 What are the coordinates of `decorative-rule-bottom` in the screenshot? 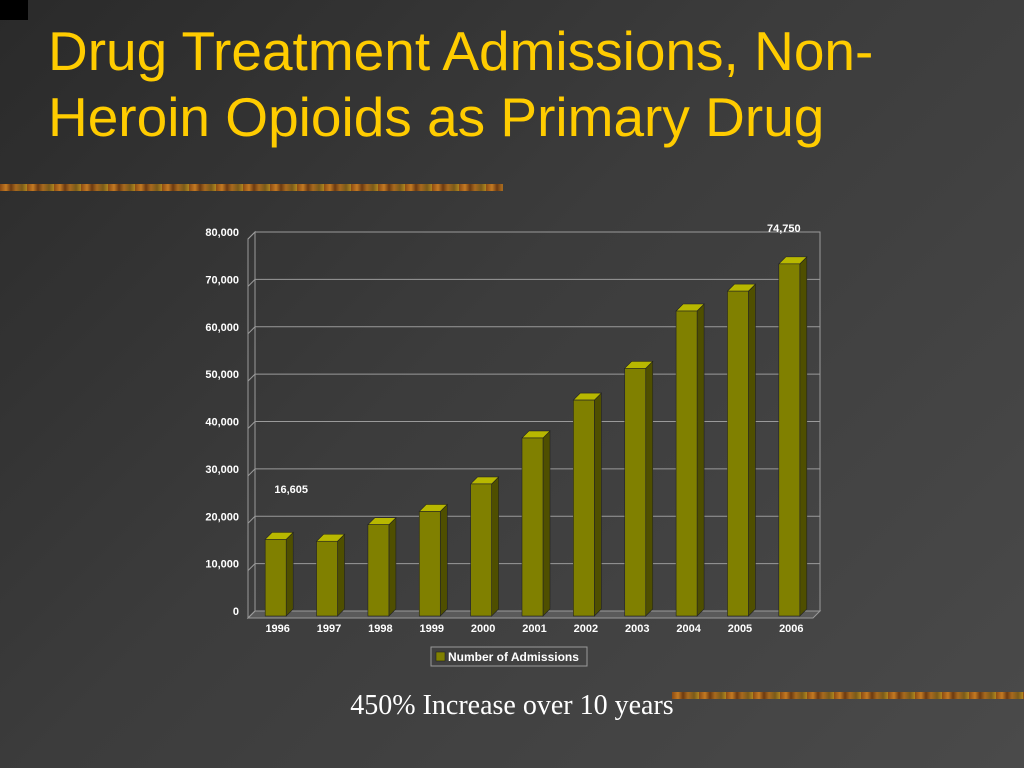 It's located at (848, 695).